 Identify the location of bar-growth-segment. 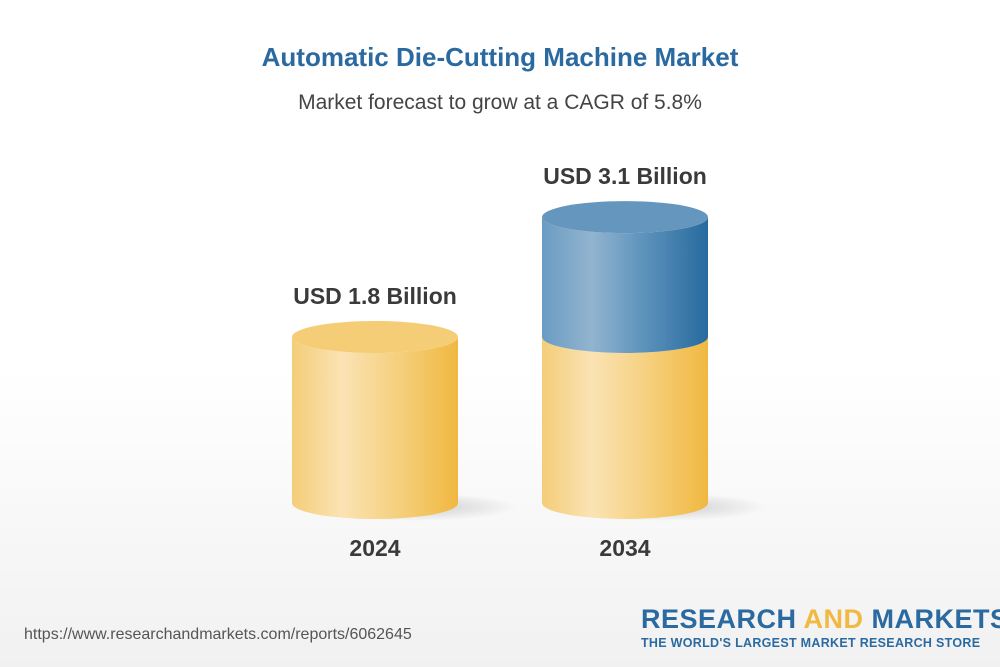
(625, 285).